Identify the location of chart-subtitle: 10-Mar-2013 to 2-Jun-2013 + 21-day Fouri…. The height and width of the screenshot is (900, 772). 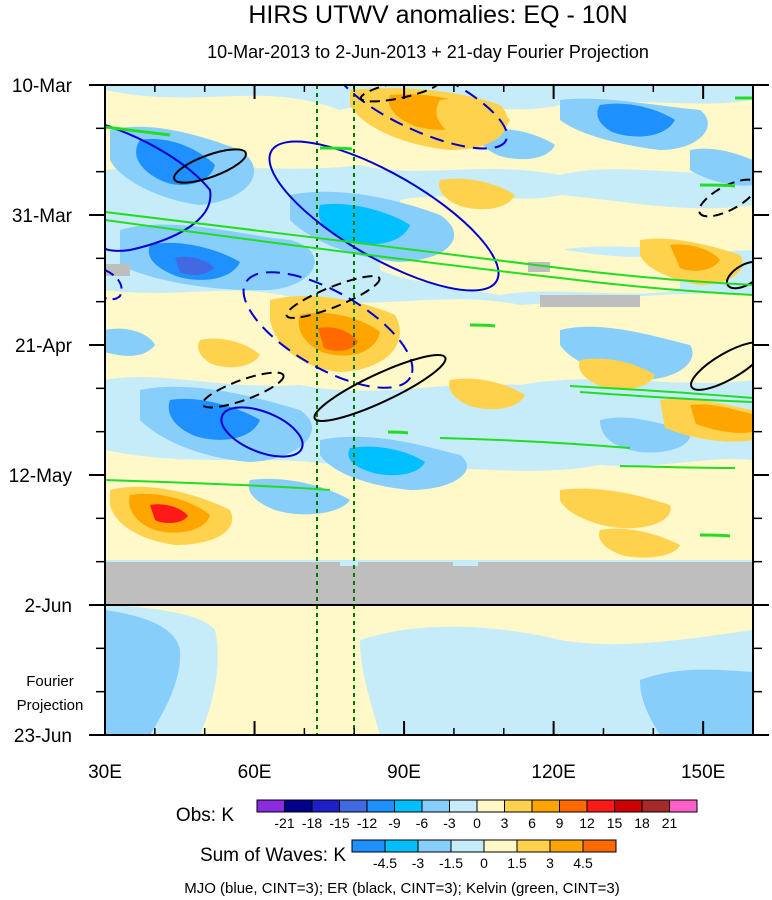
(428, 52).